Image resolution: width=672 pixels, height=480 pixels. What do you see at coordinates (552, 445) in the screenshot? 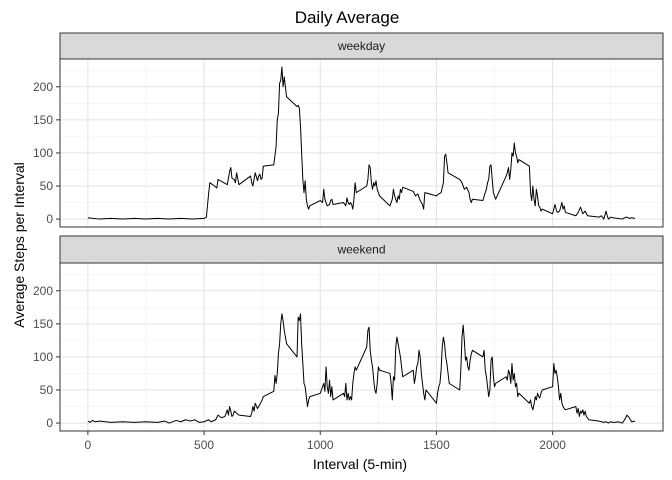
I see `x-tick-label: 2000` at bounding box center [552, 445].